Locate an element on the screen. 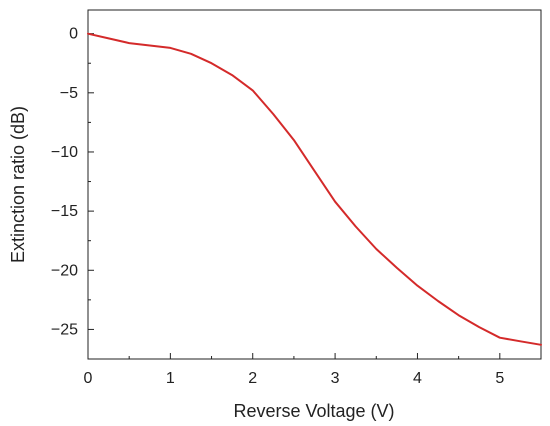 This screenshot has width=550, height=426. y-axis-ticks: 0 −5 −10 −15 −20 −25 is located at coordinates (72, 182).